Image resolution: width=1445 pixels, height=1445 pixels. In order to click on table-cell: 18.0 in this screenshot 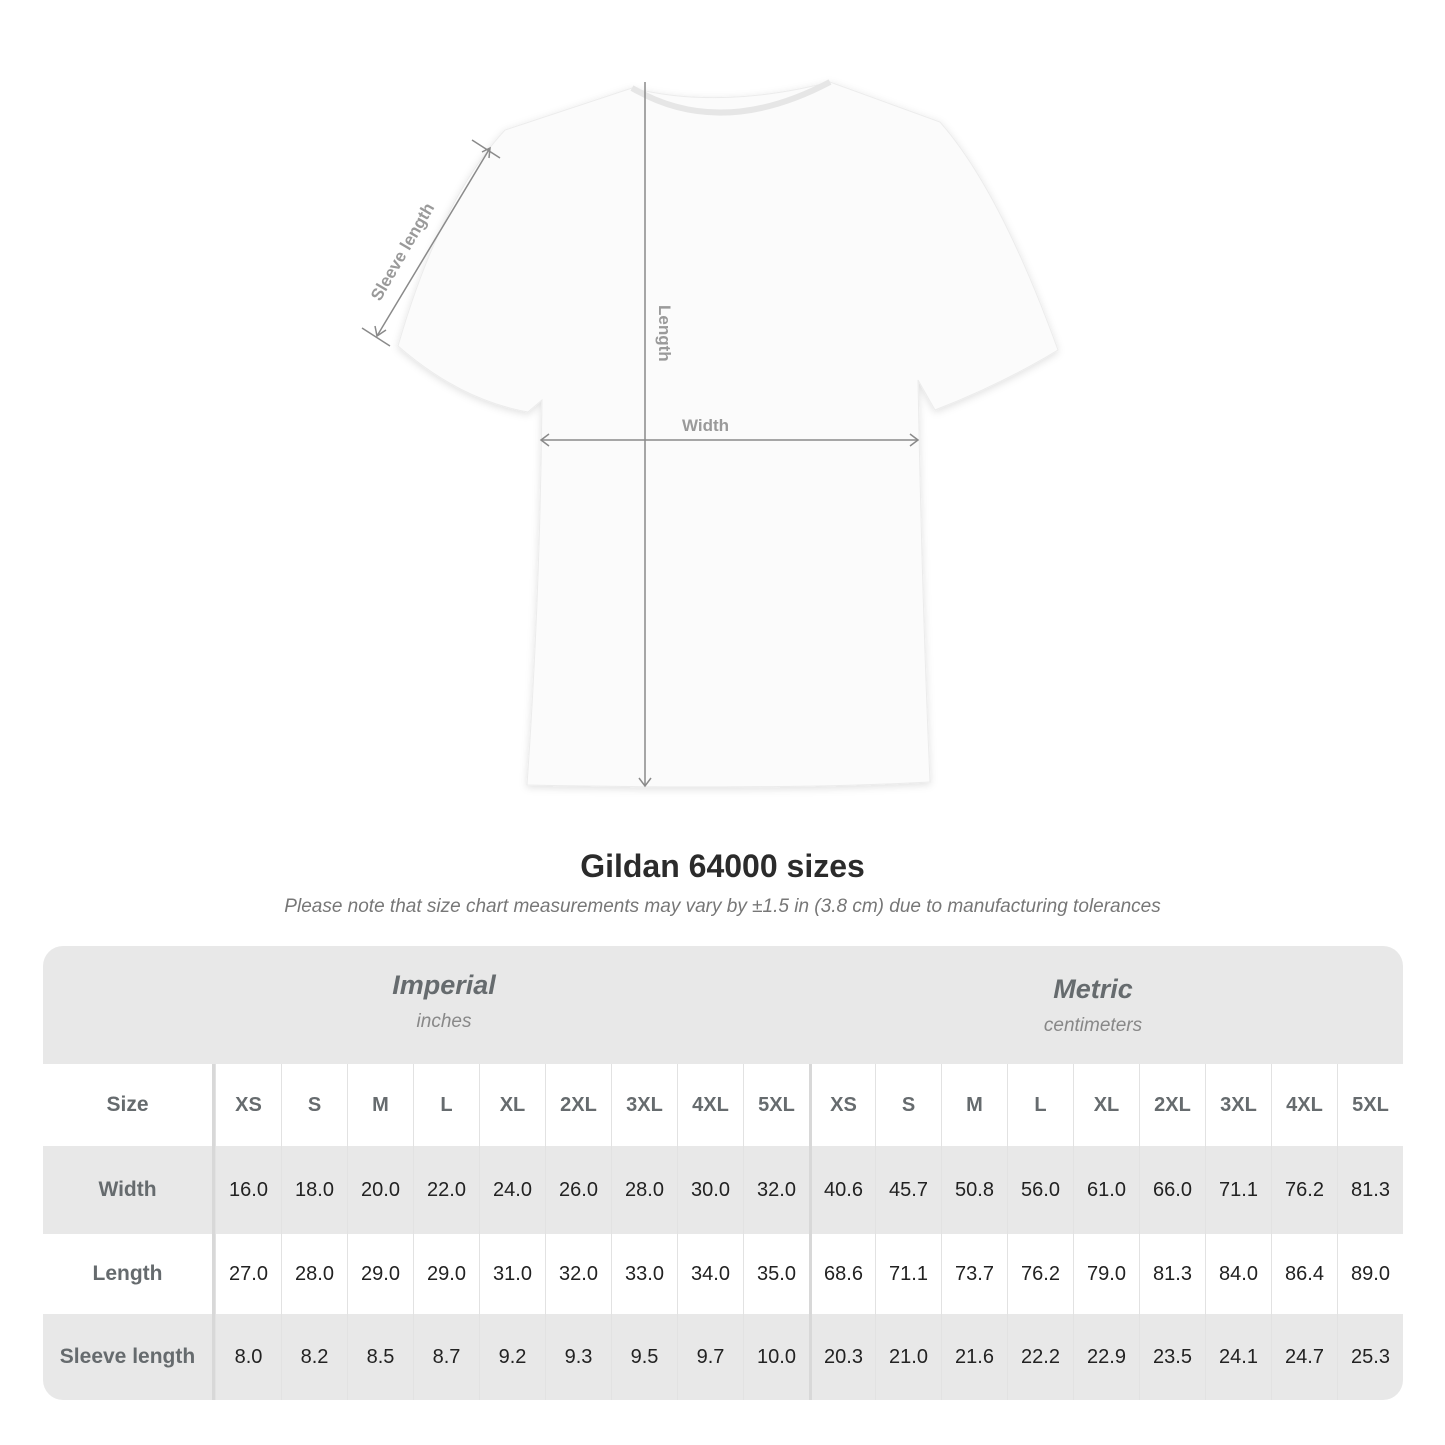, I will do `click(314, 1190)`.